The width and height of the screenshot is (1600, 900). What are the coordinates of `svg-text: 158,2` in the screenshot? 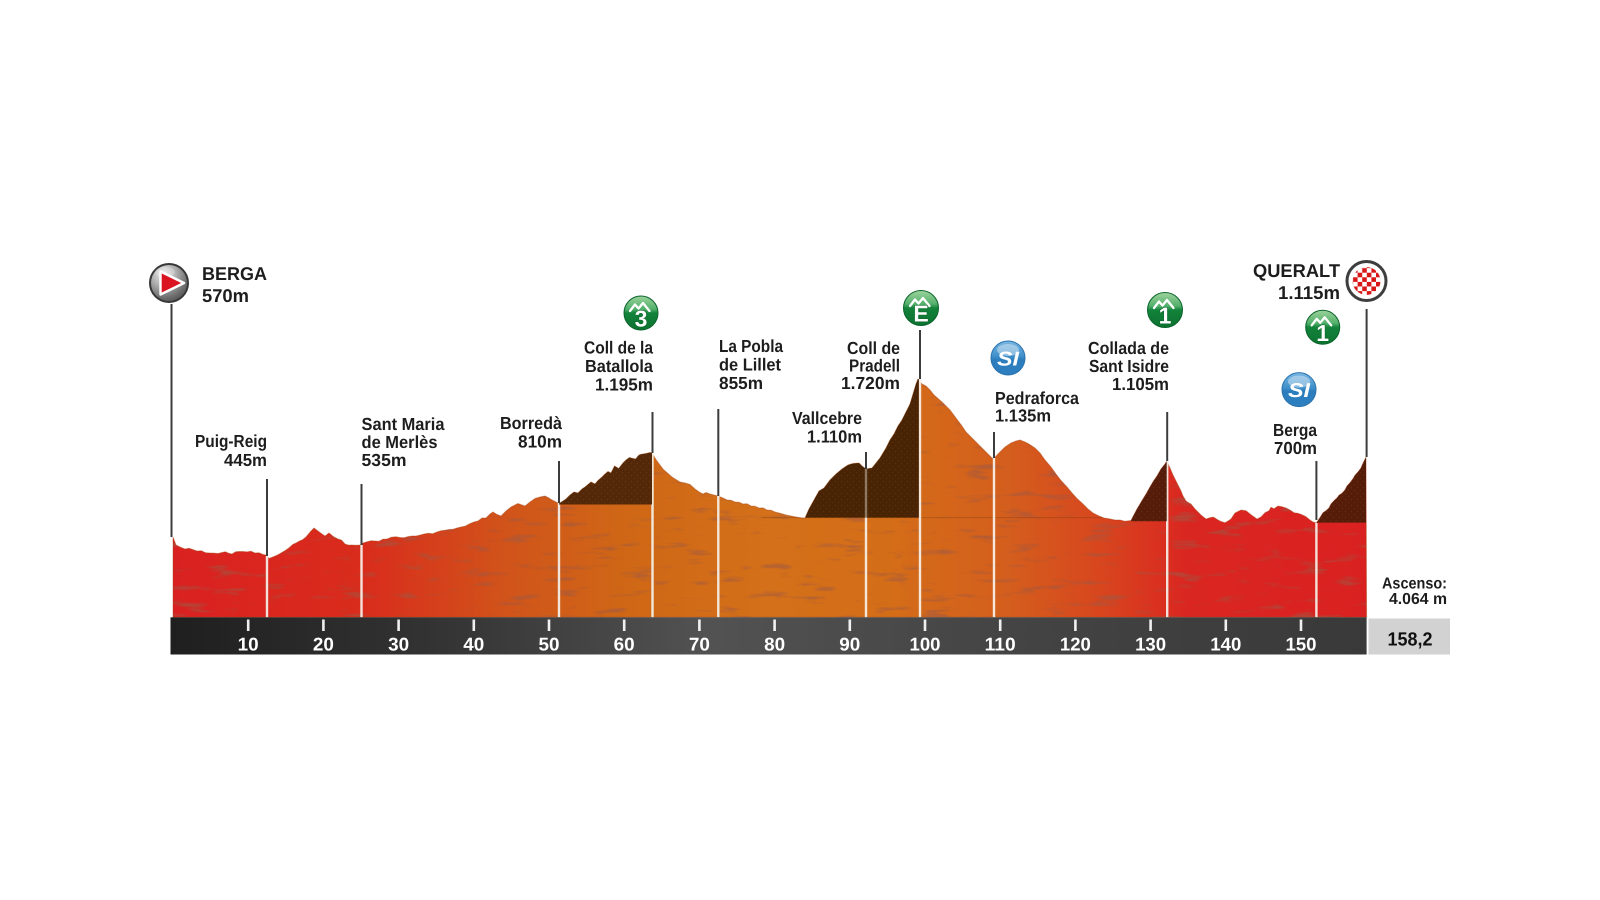 It's located at (1410, 640).